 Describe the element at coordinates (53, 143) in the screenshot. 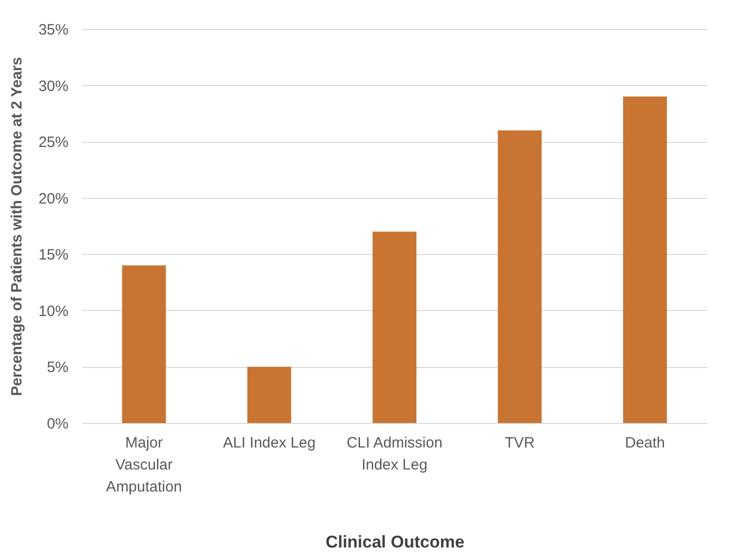

I see `y-tick-label: 25%` at that location.